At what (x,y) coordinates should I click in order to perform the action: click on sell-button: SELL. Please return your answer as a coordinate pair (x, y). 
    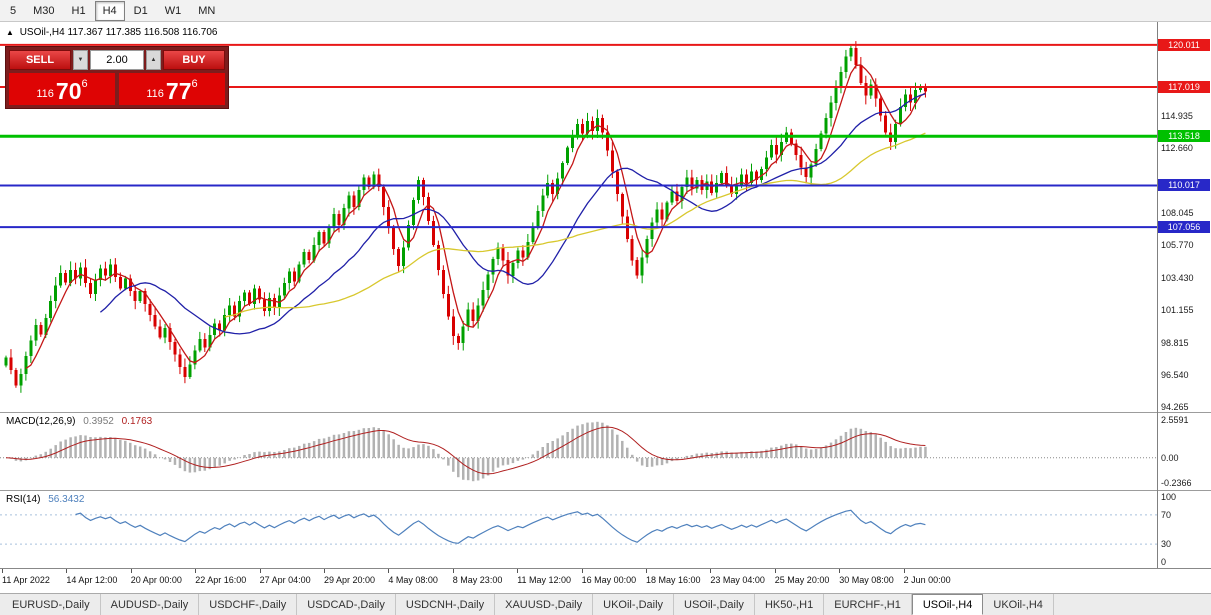
    Looking at the image, I should click on (40, 60).